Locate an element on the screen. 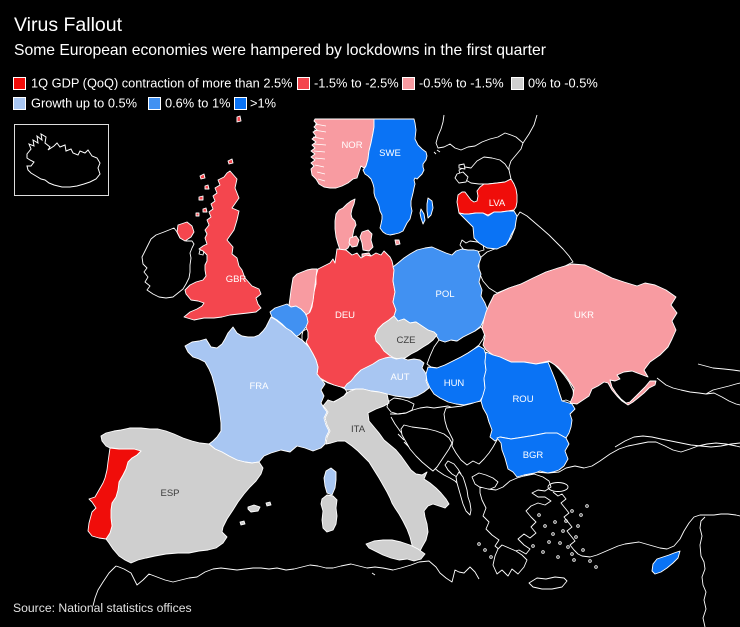 Image resolution: width=740 pixels, height=627 pixels. svg-text: ITA is located at coordinates (358, 429).